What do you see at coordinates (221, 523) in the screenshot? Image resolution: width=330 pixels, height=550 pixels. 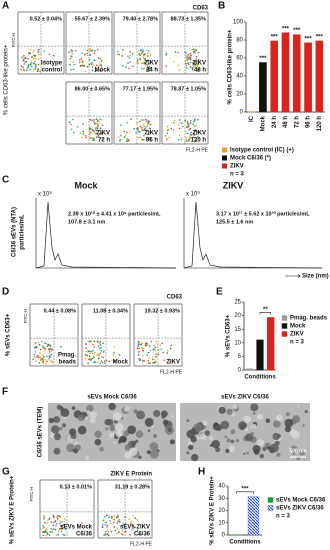 I see `y-tick-label: 10` at bounding box center [221, 523].